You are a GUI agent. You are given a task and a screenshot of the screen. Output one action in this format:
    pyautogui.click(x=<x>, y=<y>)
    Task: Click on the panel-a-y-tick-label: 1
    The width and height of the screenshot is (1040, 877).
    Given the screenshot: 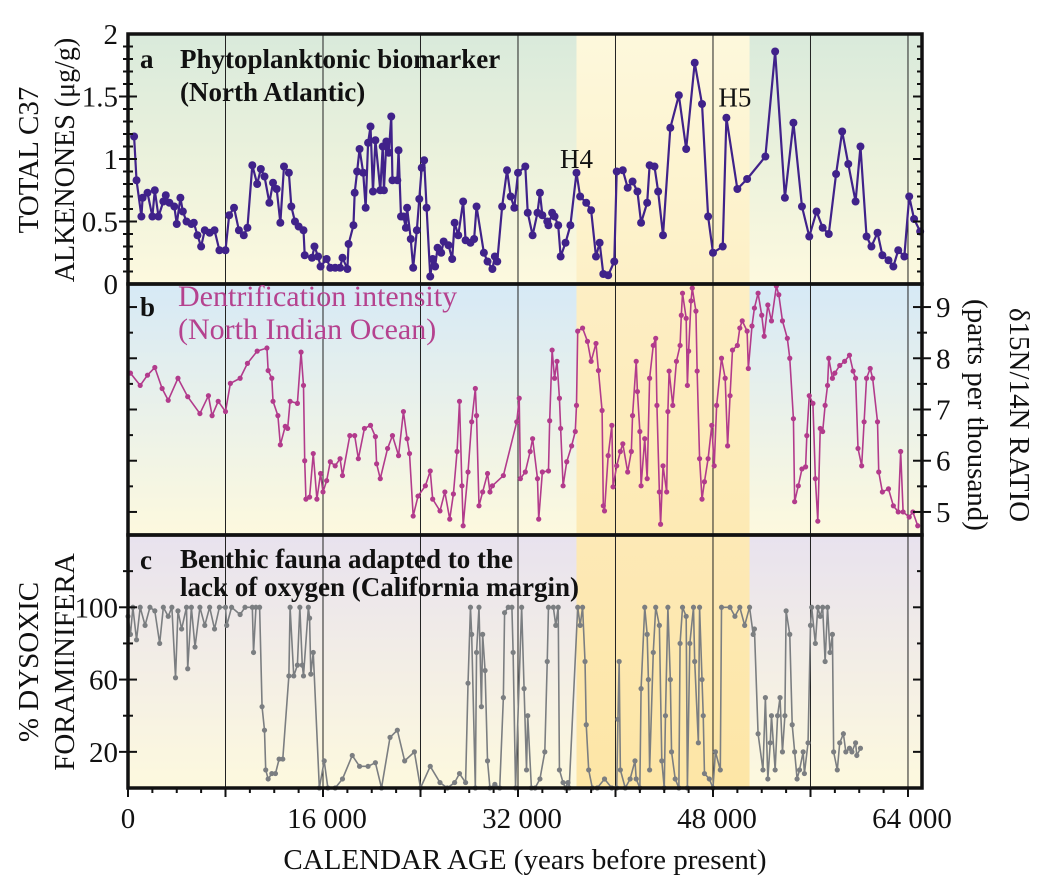 What is the action you would take?
    pyautogui.click(x=111, y=160)
    